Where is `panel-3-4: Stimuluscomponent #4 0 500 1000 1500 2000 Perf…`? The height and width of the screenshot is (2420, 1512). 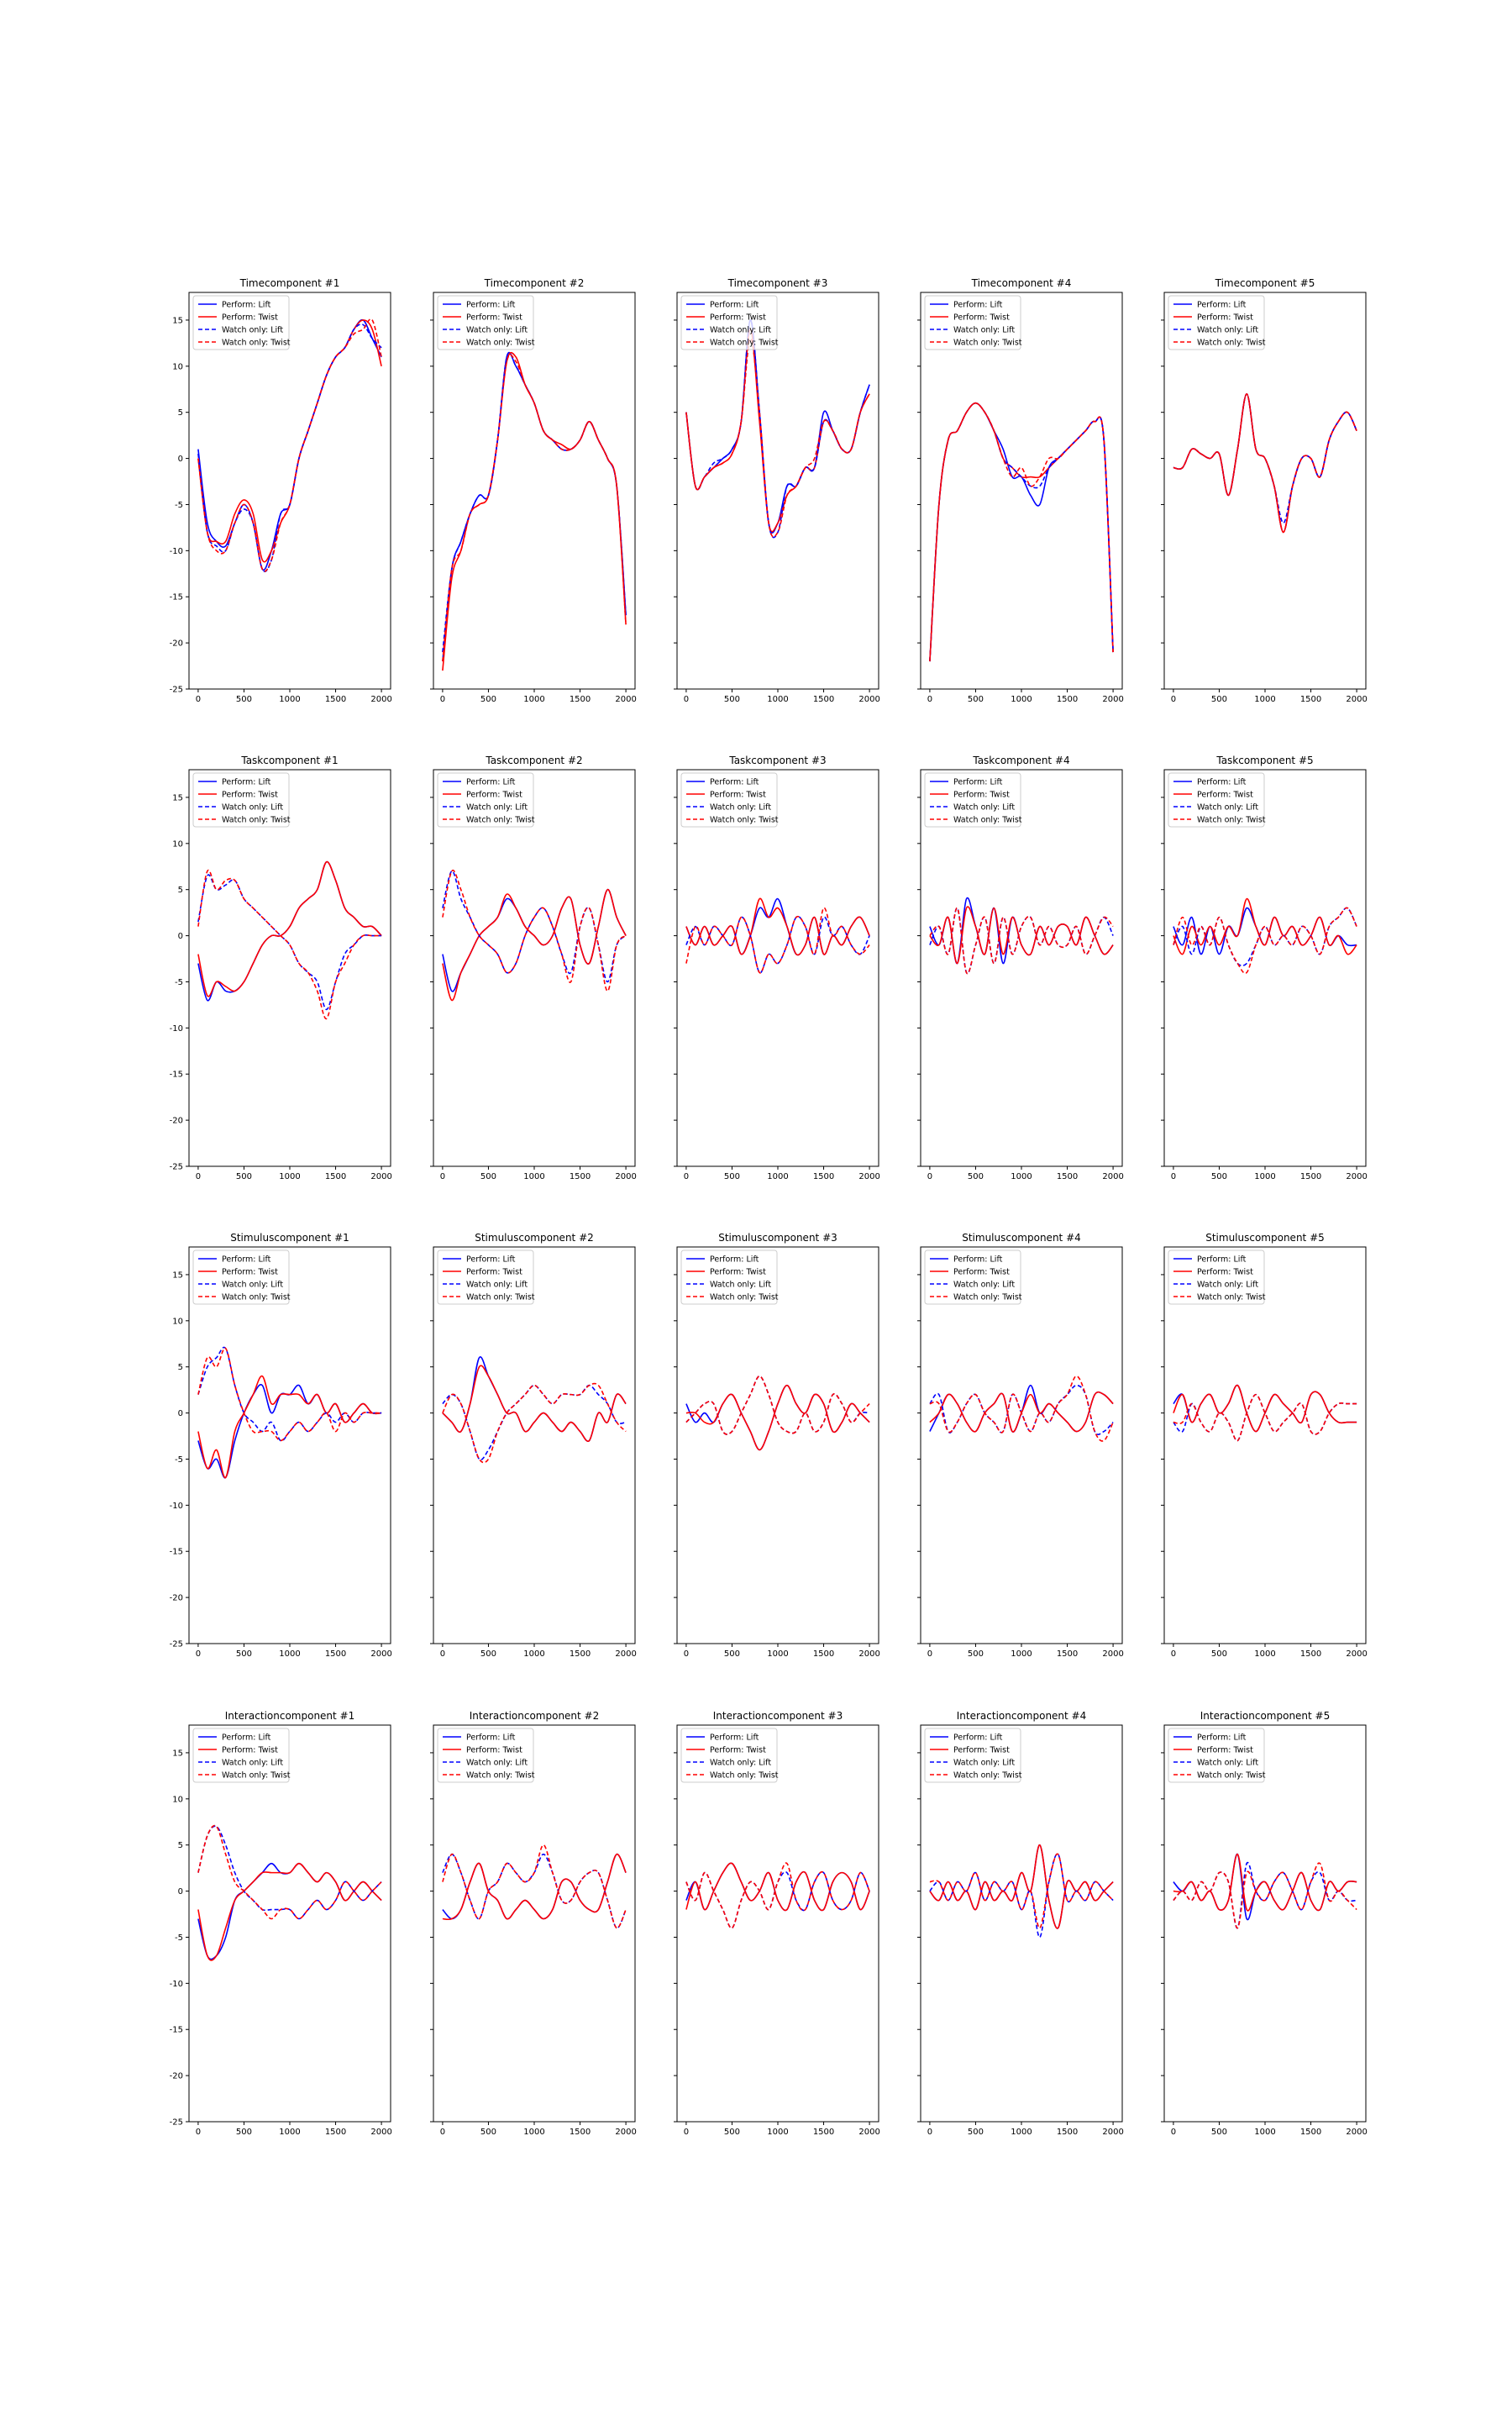
panel-3-4: Stimuluscomponent #4 0 500 1000 1500 2000 Perf… is located at coordinates (1020, 1445).